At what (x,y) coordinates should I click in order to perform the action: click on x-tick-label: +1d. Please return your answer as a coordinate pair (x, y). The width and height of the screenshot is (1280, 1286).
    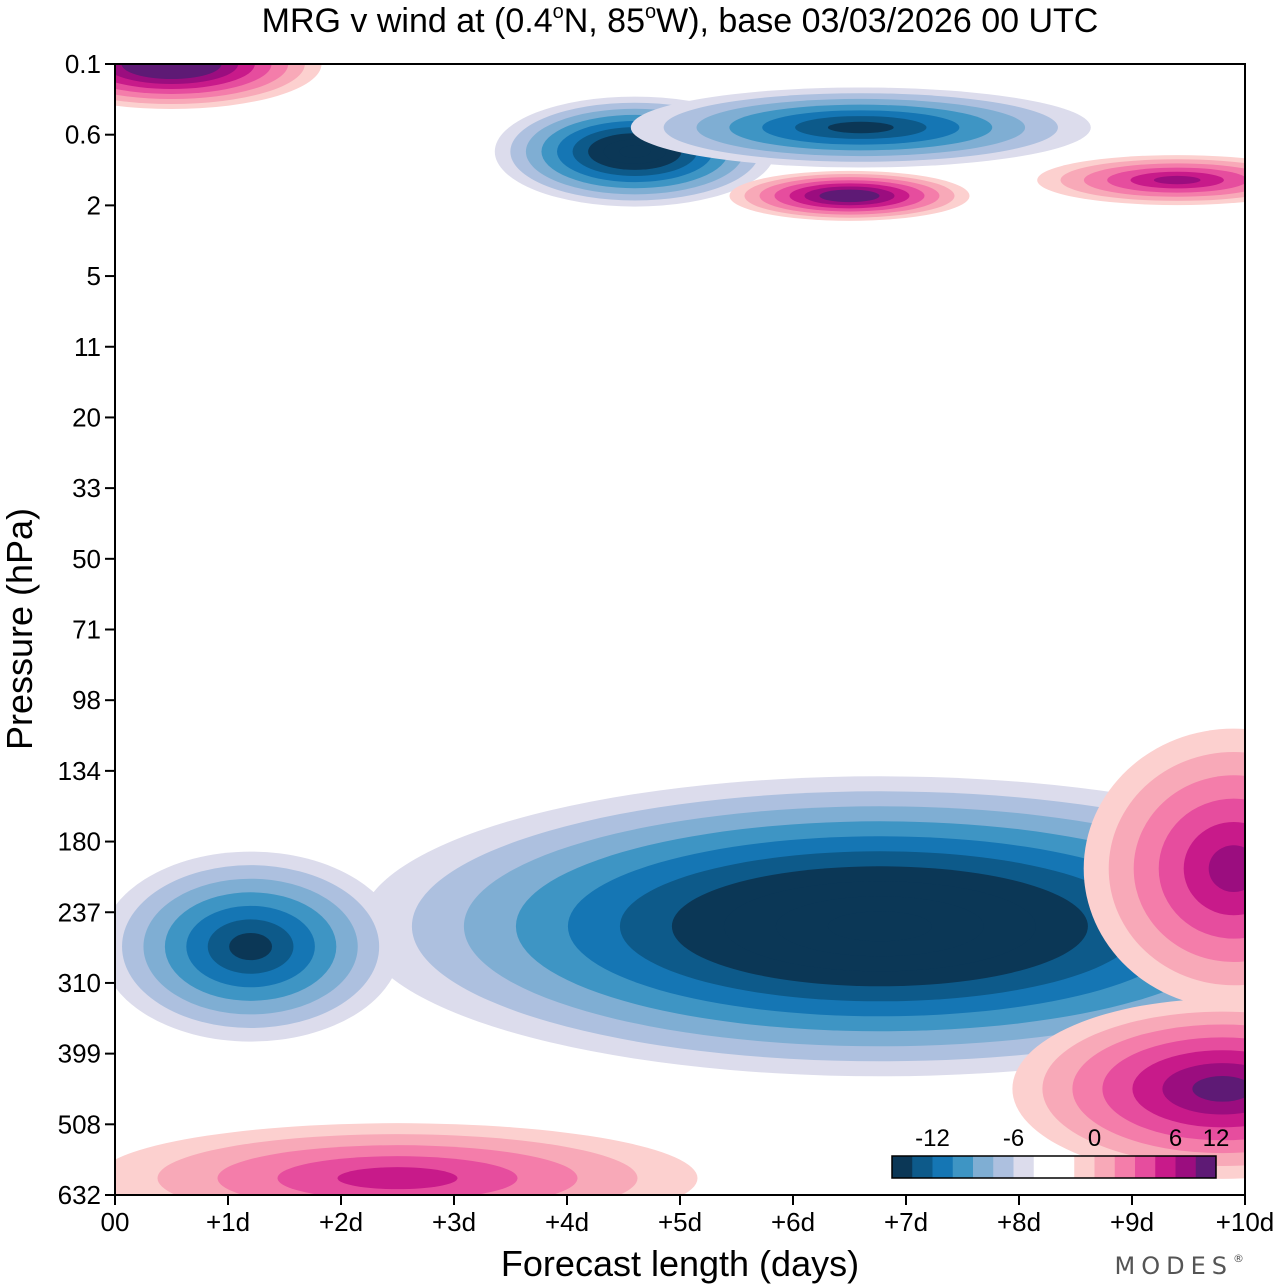
    Looking at the image, I should click on (228, 1222).